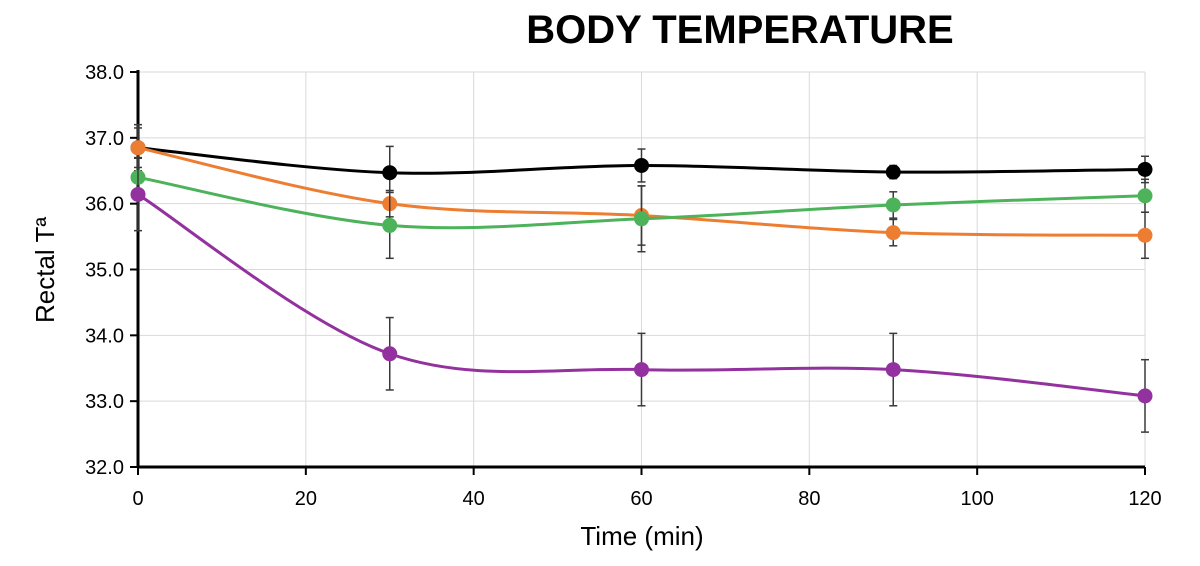 Image resolution: width=1200 pixels, height=566 pixels. Describe the element at coordinates (104, 271) in the screenshot. I see `y-tick-label: 35.0` at that location.